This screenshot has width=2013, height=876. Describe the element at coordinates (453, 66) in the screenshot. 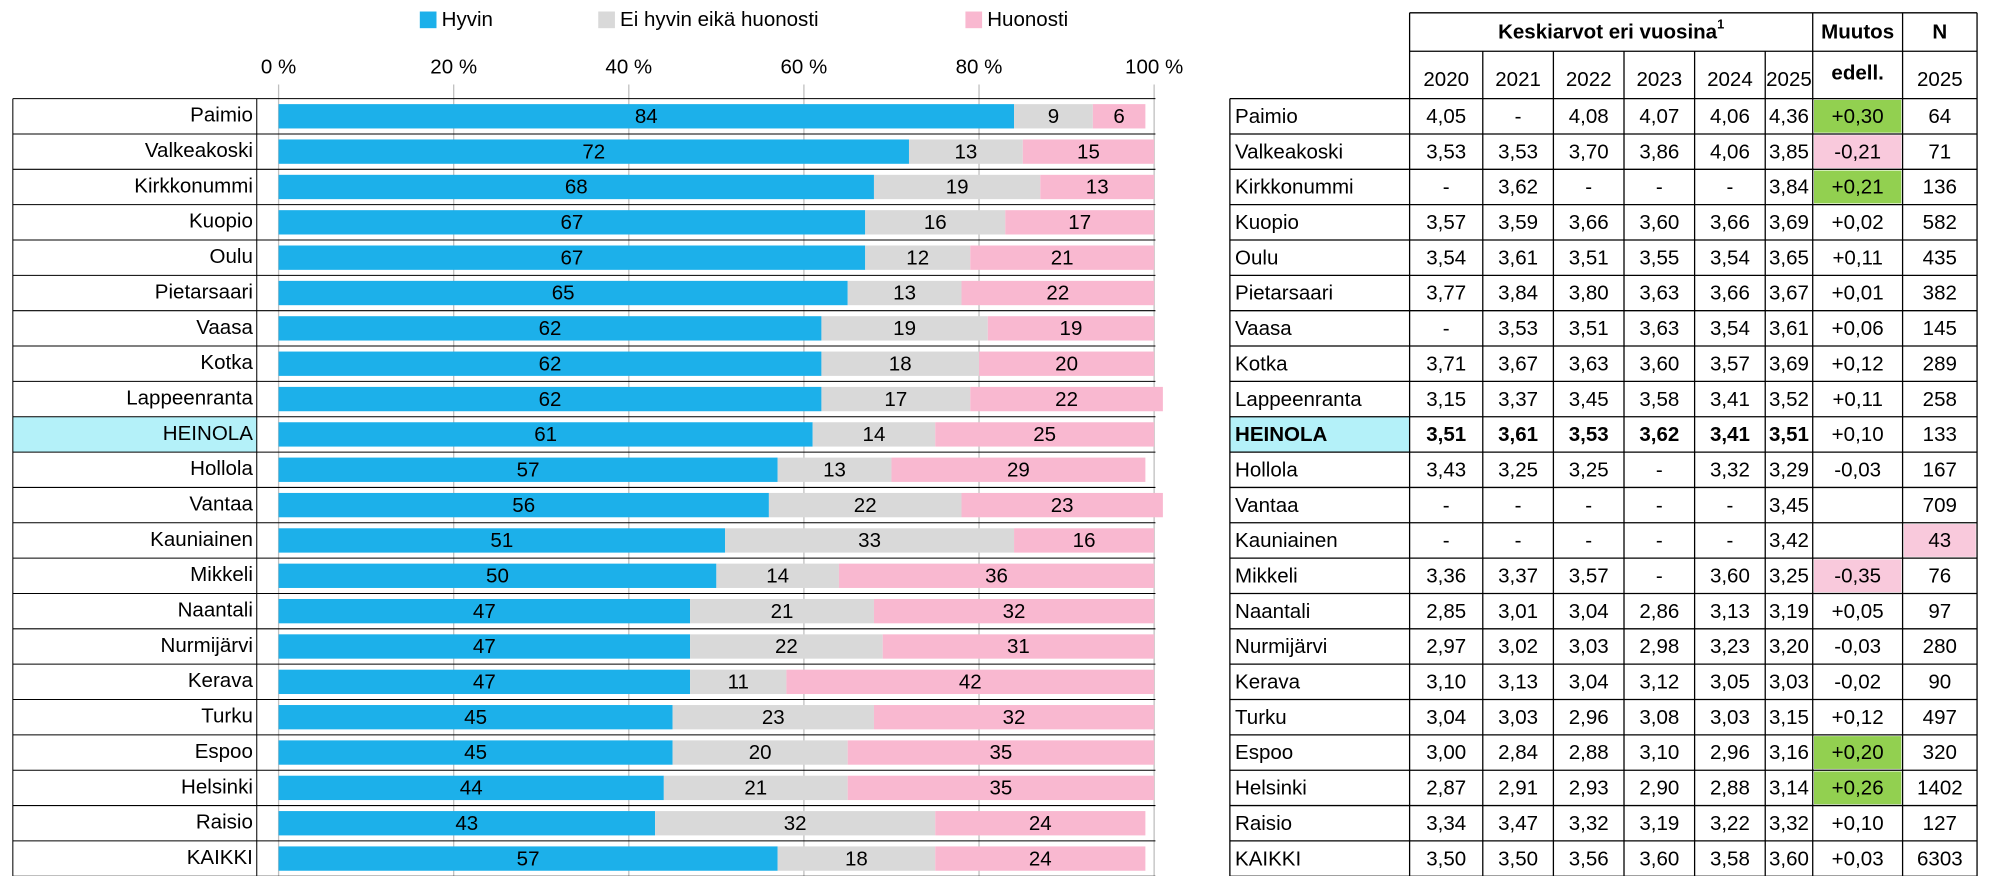

I see `x-tick-label: 20 %` at that location.